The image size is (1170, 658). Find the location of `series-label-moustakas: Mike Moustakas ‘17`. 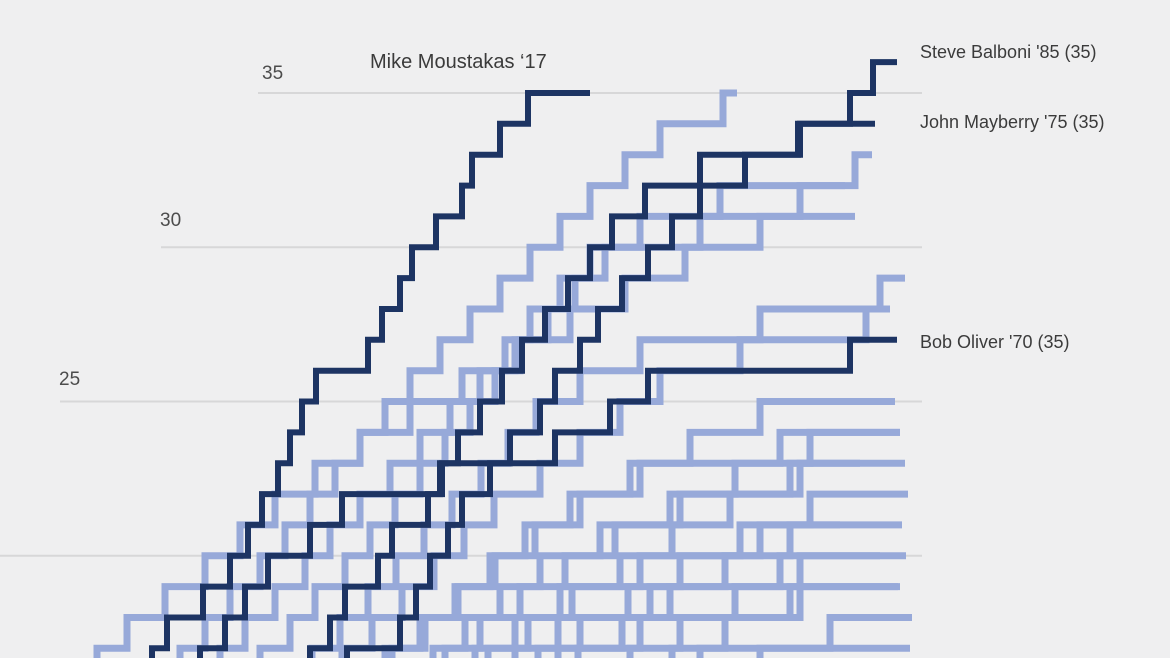

series-label-moustakas: Mike Moustakas ‘17 is located at coordinates (458, 62).